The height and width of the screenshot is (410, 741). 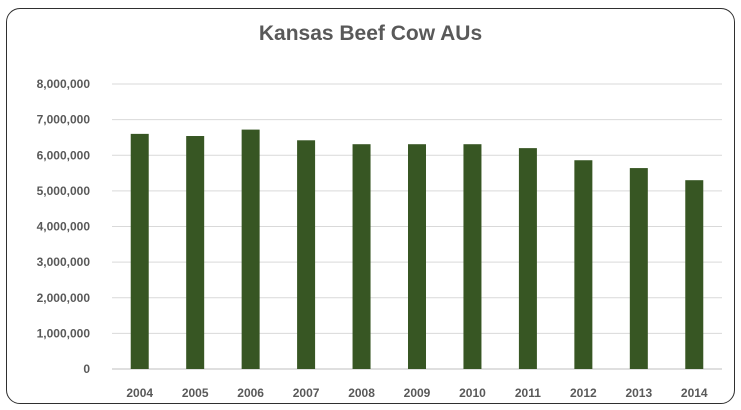 I want to click on y-tick-label: 8,000,000, so click(x=64, y=84).